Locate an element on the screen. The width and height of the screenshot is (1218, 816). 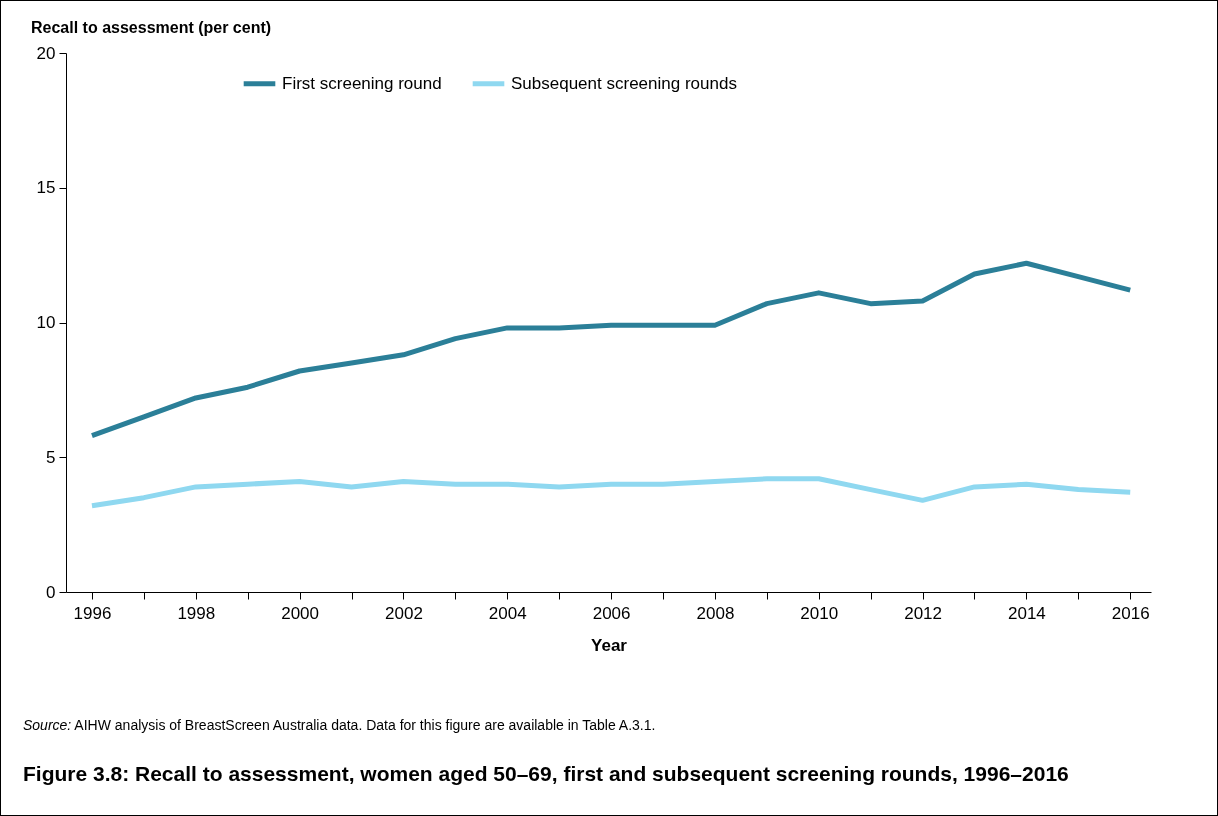
x-tick-label: 2000 is located at coordinates (300, 613).